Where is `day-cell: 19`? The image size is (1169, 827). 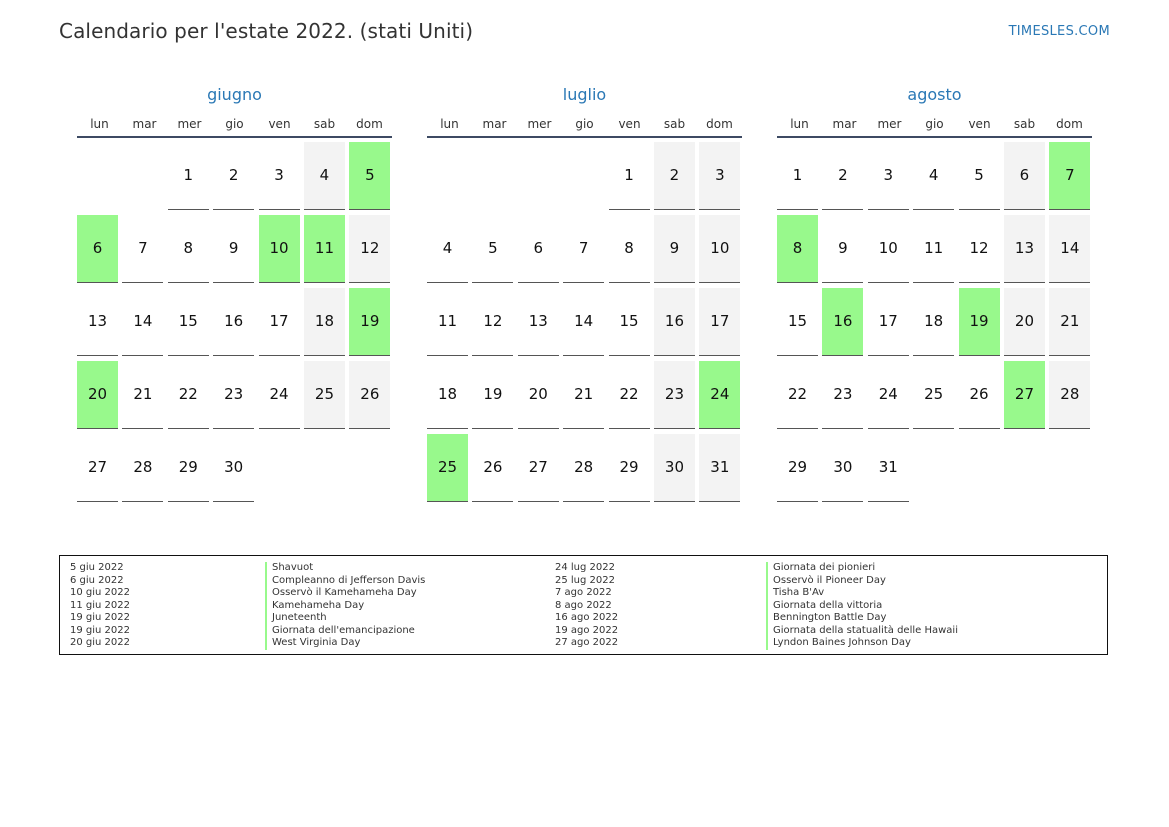 day-cell: 19 is located at coordinates (493, 395).